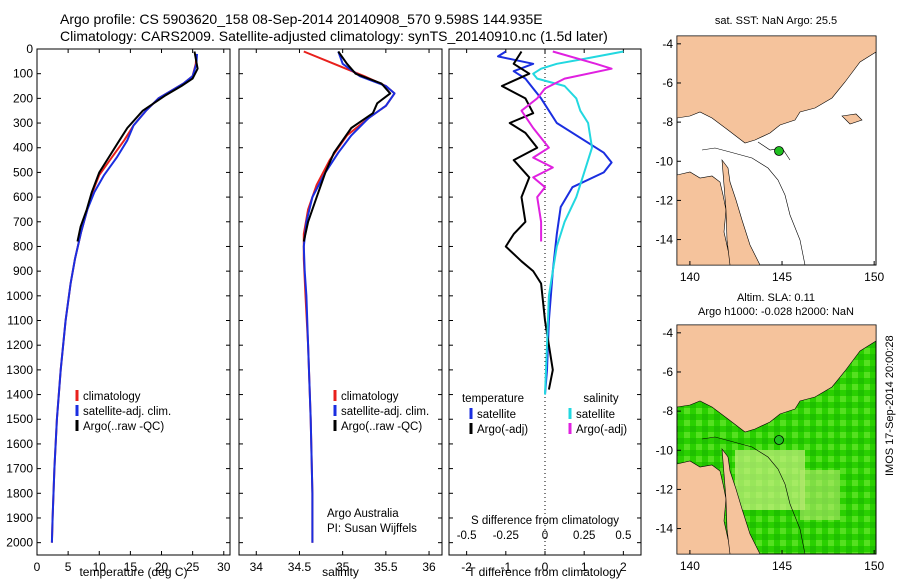 This screenshot has height=580, width=900. I want to click on difference-s-tick-label: -0.25, so click(506, 536).